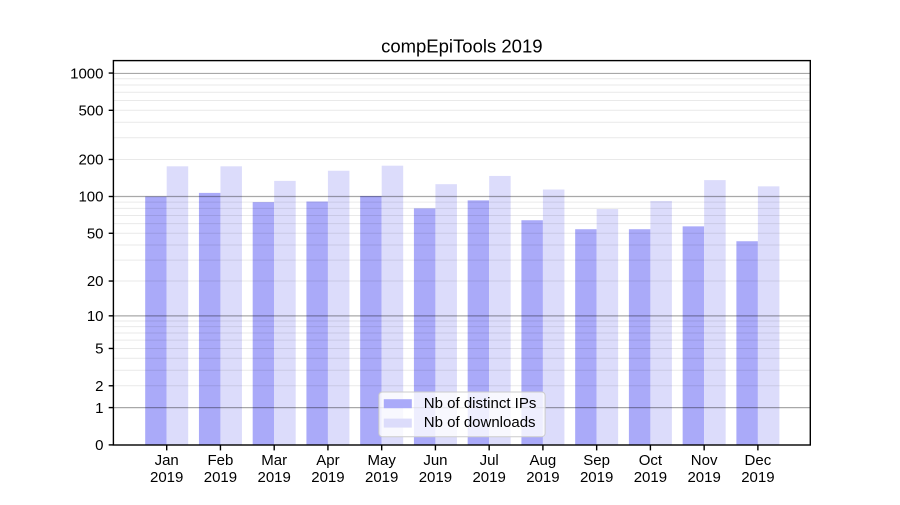  Describe the element at coordinates (95, 233) in the screenshot. I see `svg-text: 50` at that location.